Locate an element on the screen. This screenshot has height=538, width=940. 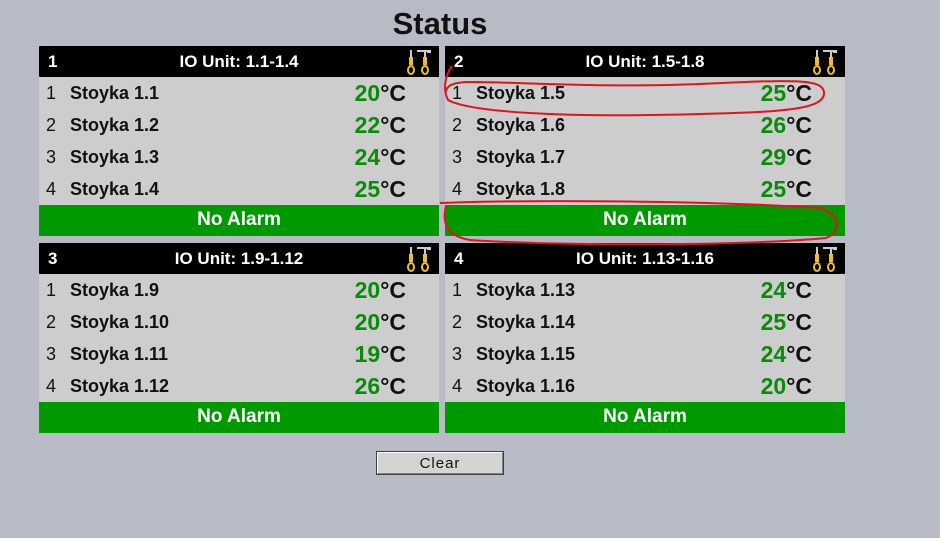
clear-button: Clear is located at coordinates (440, 463).